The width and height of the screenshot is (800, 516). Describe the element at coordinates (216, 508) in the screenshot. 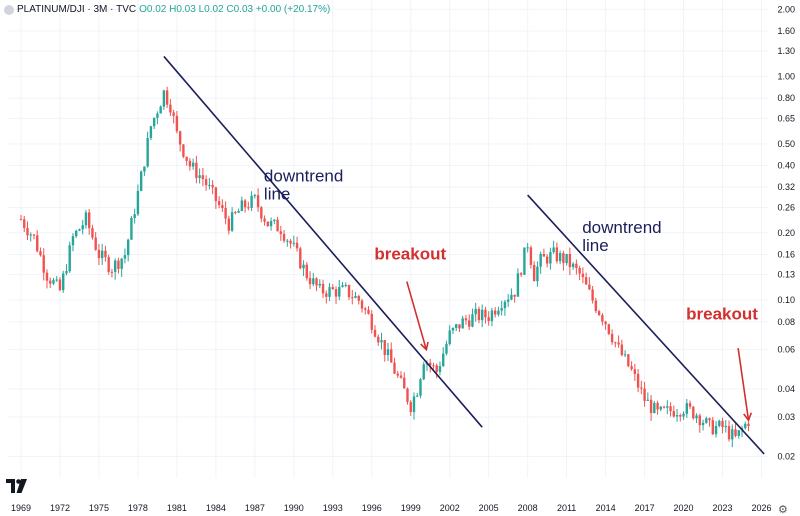

I see `x-tick-label: 1984` at that location.